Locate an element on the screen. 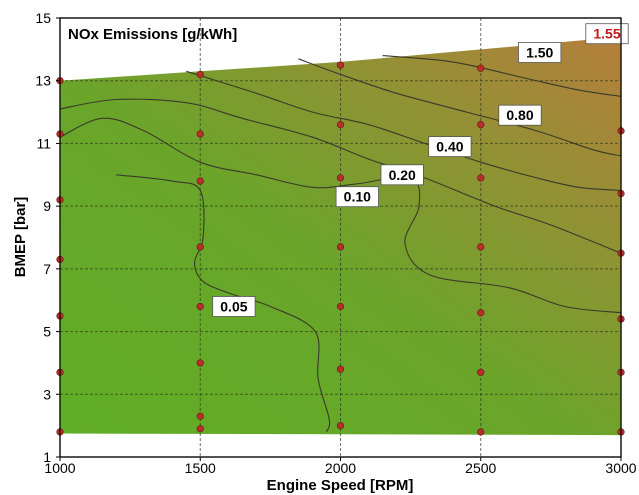  max-value-label-text: 1.55 is located at coordinates (606, 34).